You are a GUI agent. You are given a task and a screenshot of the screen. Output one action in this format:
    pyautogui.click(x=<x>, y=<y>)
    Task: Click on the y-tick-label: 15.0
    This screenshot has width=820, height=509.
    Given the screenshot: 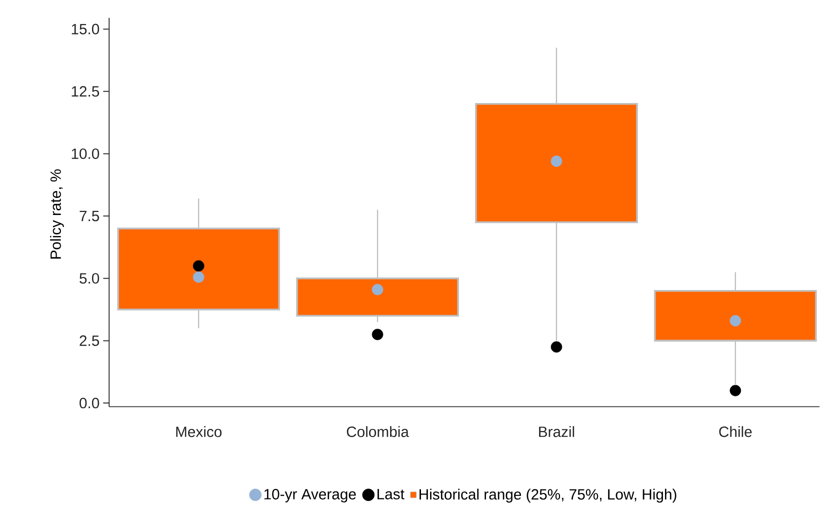 What is the action you would take?
    pyautogui.click(x=86, y=29)
    